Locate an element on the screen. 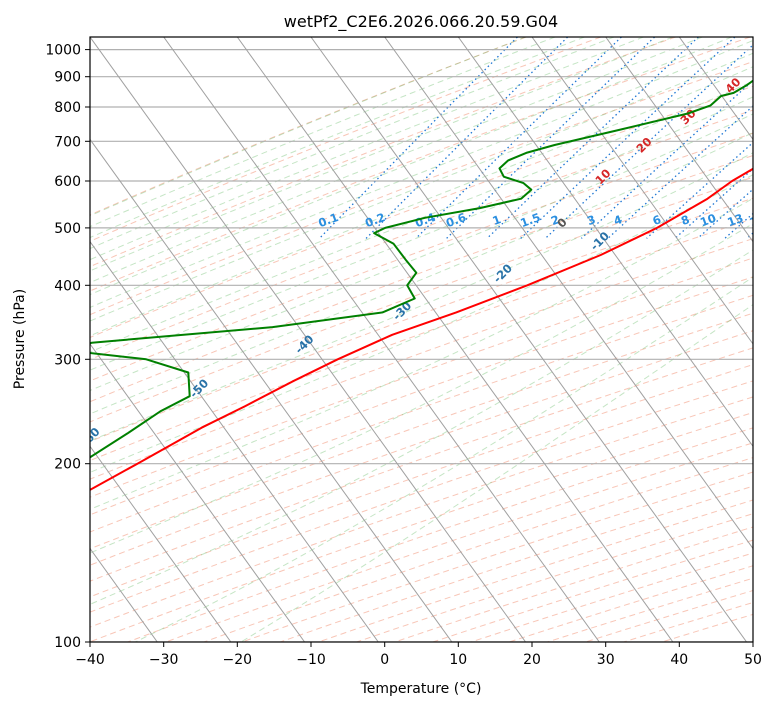 The height and width of the screenshot is (708, 775). y-tick-label: 400 is located at coordinates (67, 286).